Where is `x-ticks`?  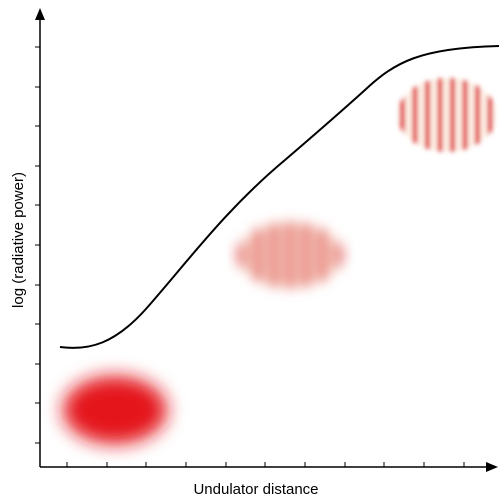 x-ticks is located at coordinates (265, 464).